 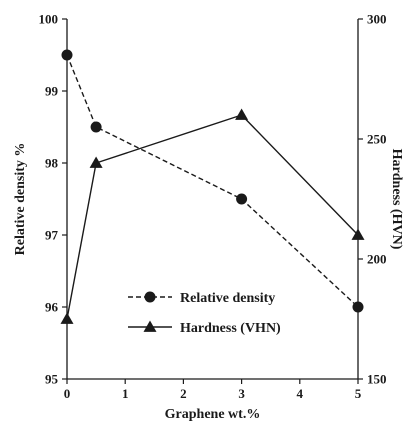 I want to click on y-right-tick-label: 150, so click(x=377, y=379).